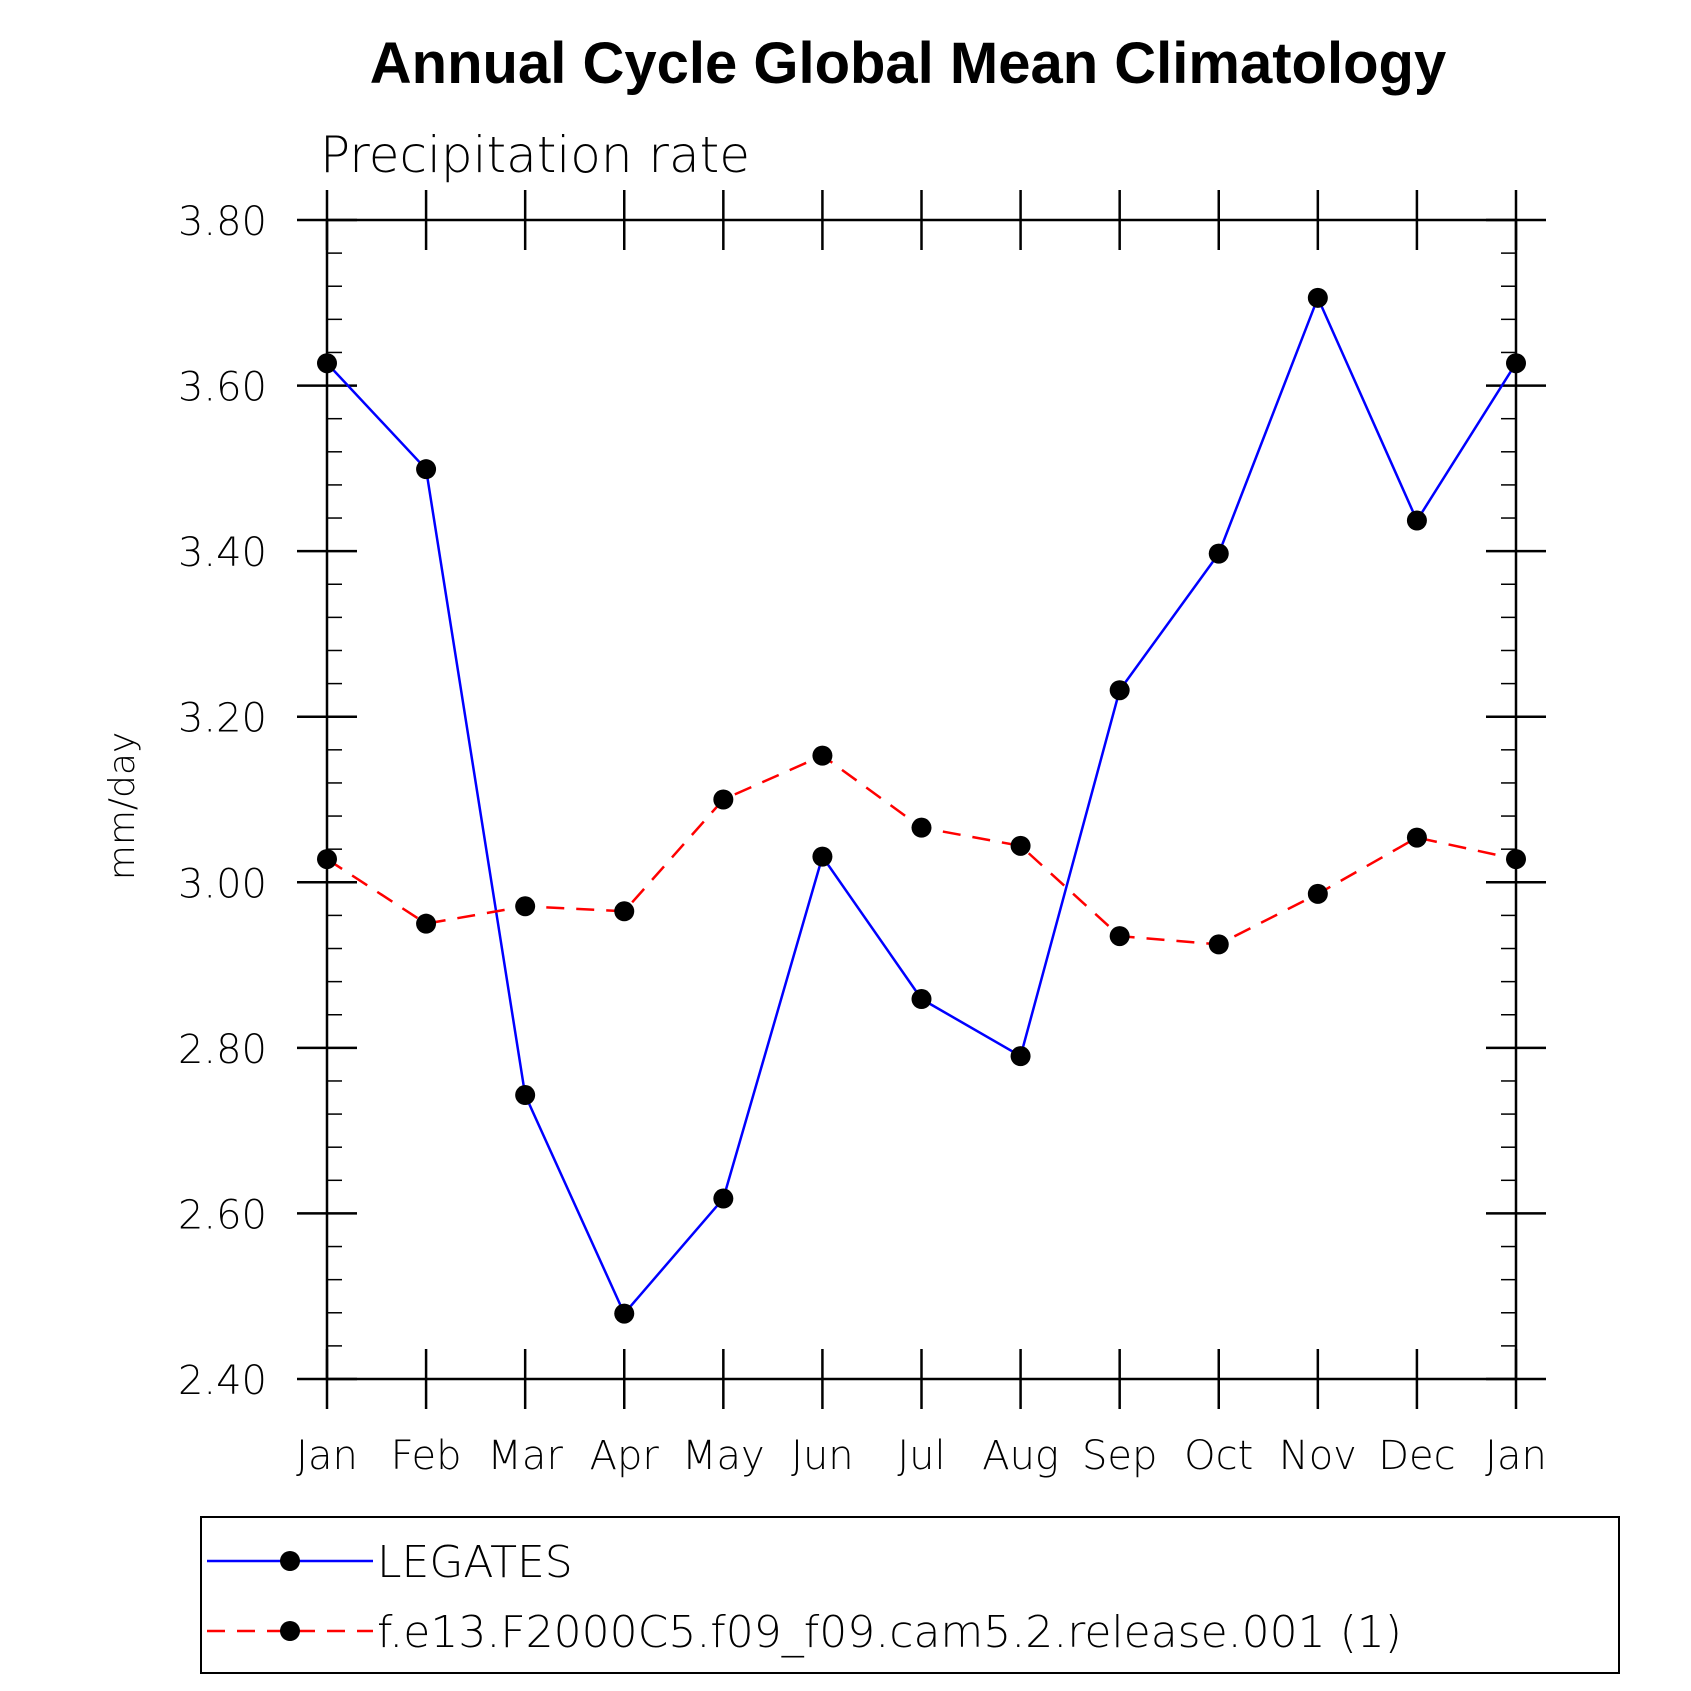  I want to click on y-axis-label: mm/day, so click(122, 806).